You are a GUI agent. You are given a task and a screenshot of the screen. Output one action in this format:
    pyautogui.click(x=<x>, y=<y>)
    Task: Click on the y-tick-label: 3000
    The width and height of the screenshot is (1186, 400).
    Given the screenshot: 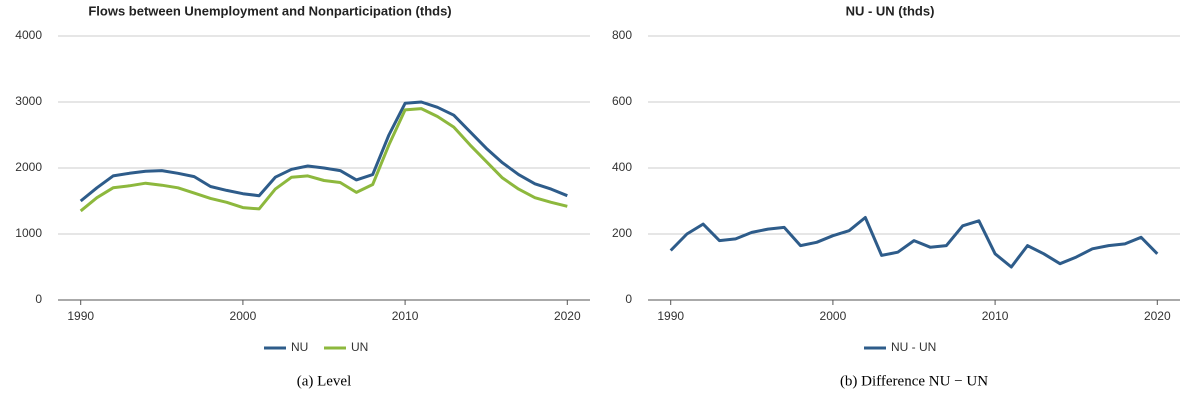 What is the action you would take?
    pyautogui.click(x=28, y=101)
    